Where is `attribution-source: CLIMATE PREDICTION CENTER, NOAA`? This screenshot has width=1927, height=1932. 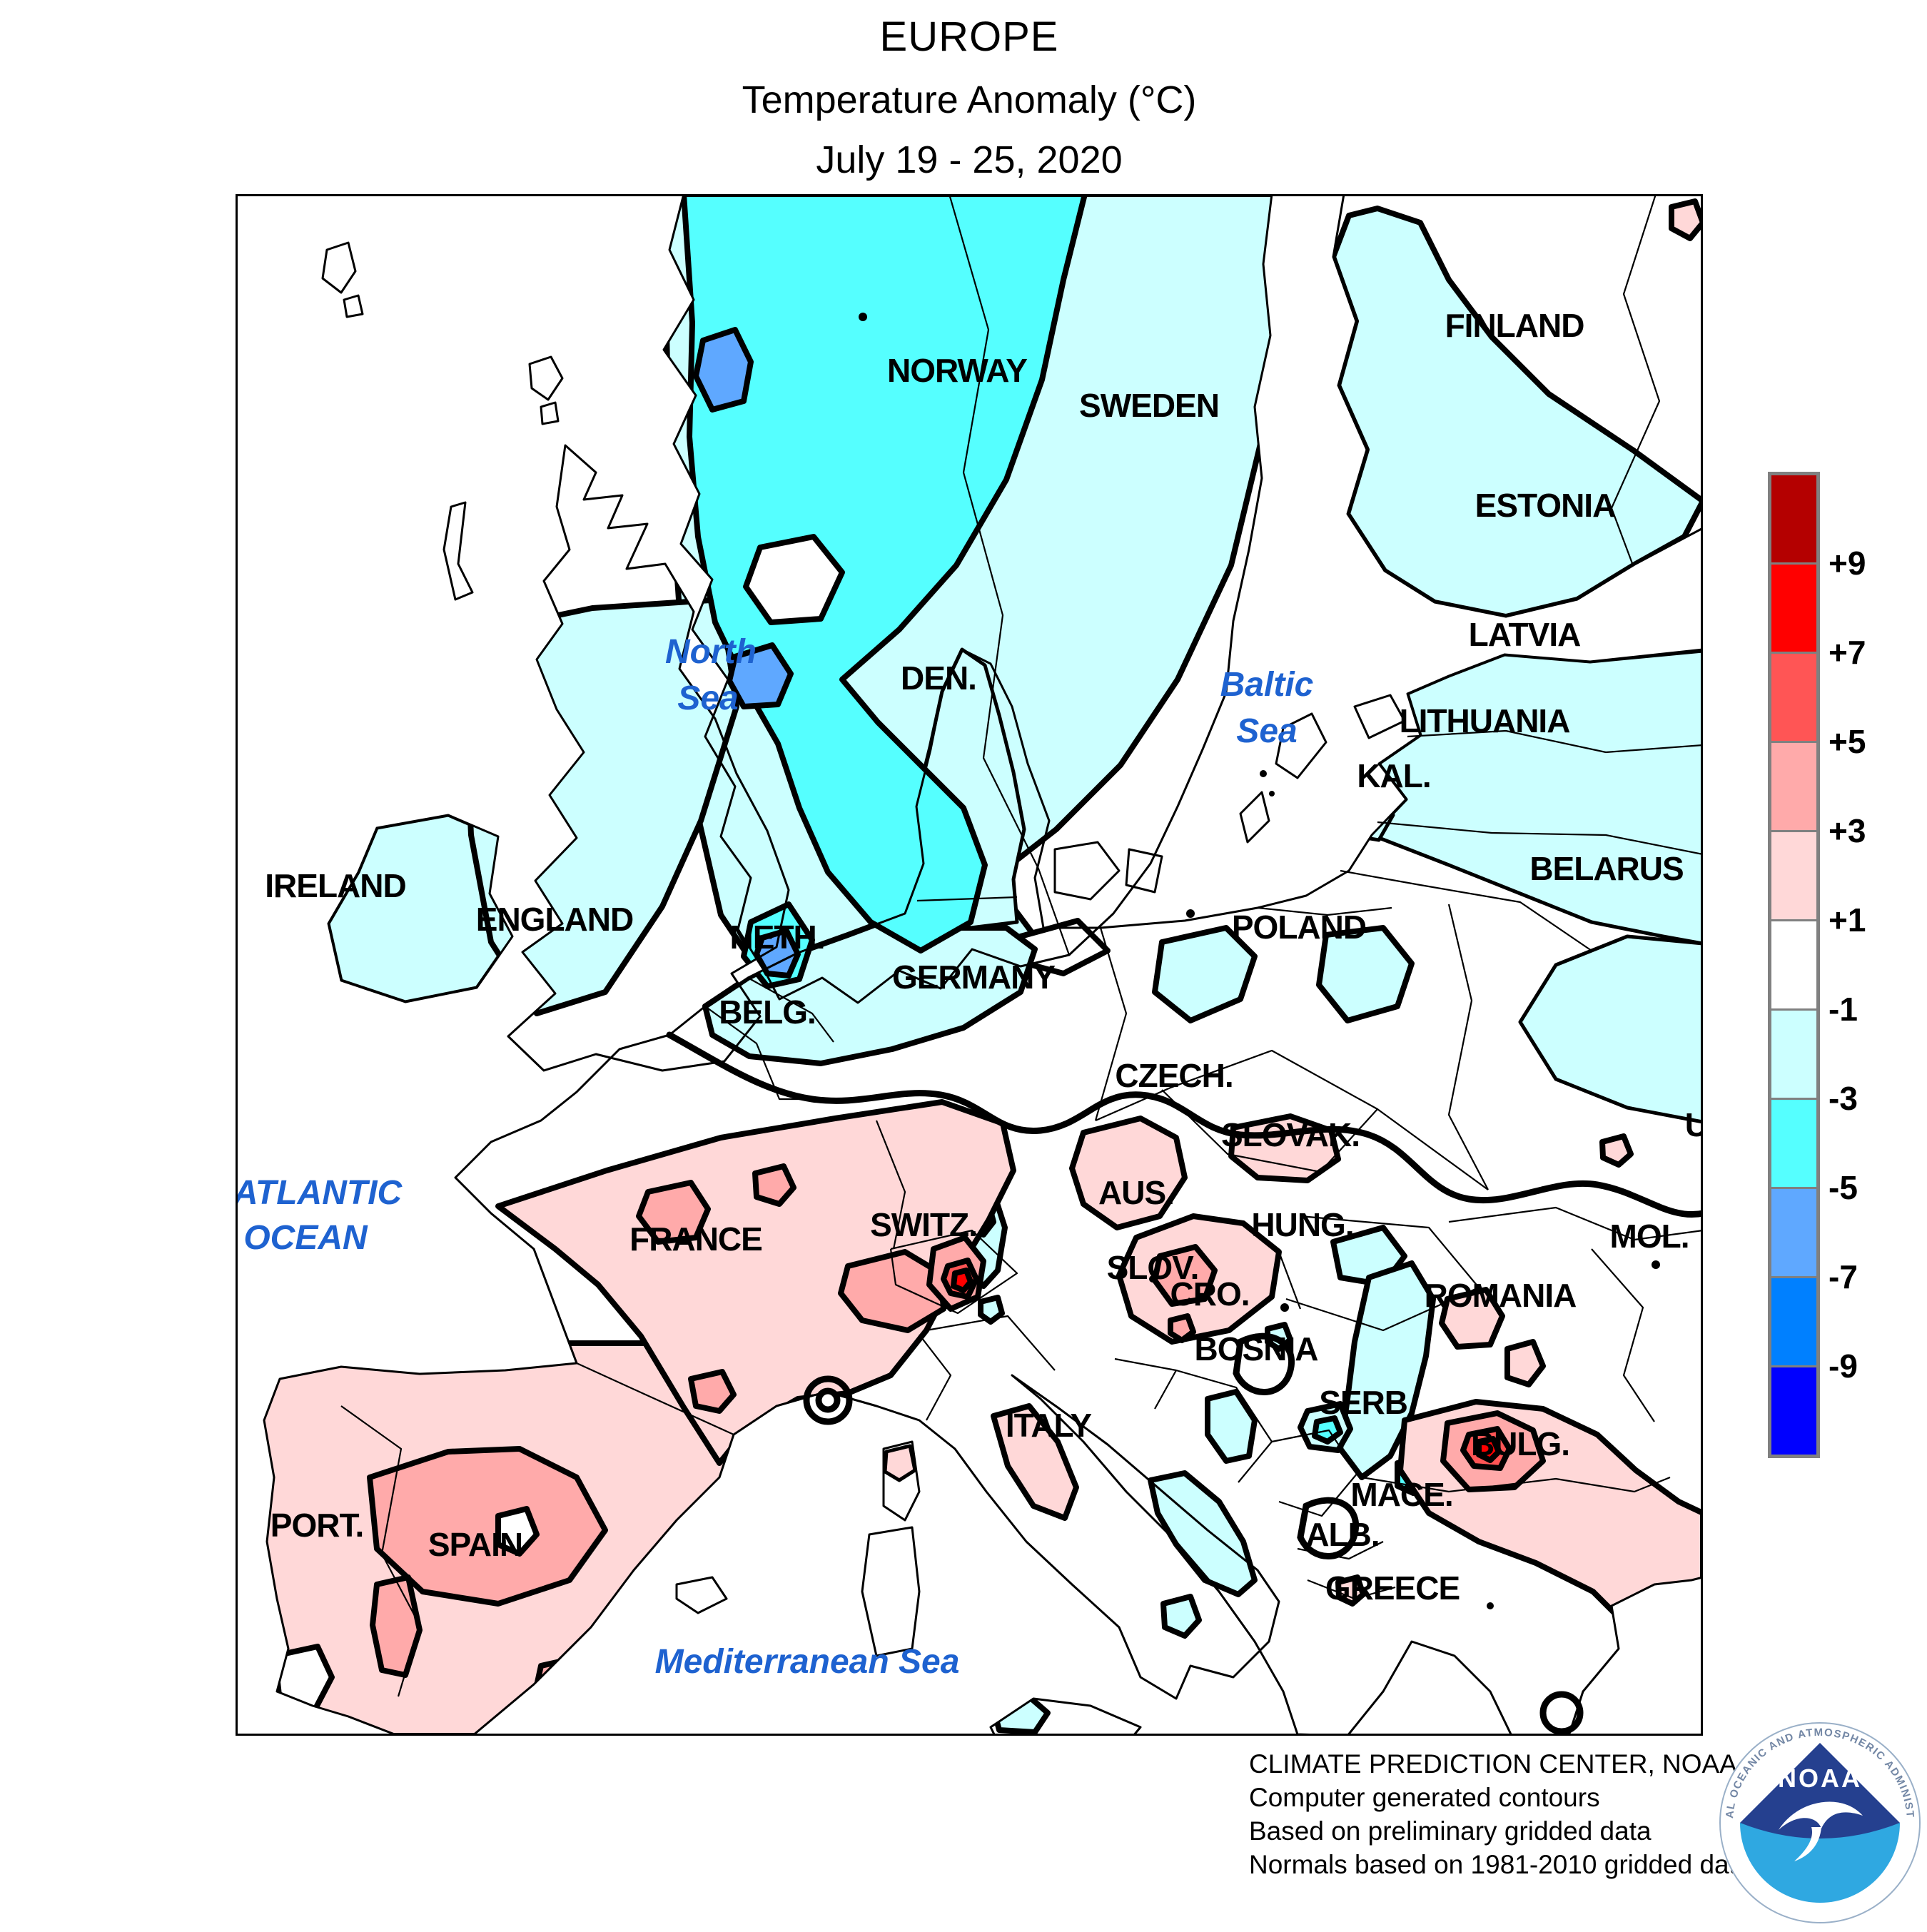 attribution-source: CLIMATE PREDICTION CENTER, NOAA is located at coordinates (1493, 1764).